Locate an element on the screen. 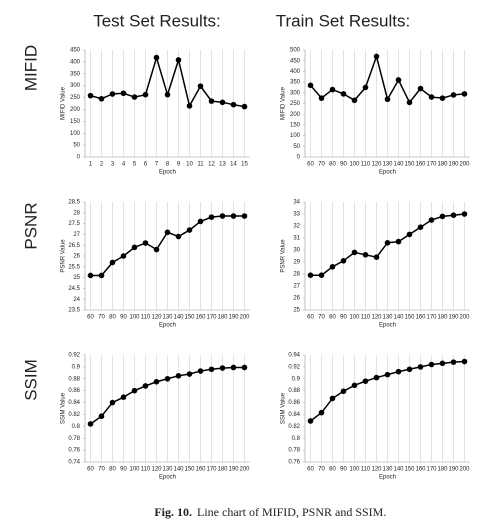 The width and height of the screenshot is (494, 529). y-tick-label: 26.5 is located at coordinates (74, 246).